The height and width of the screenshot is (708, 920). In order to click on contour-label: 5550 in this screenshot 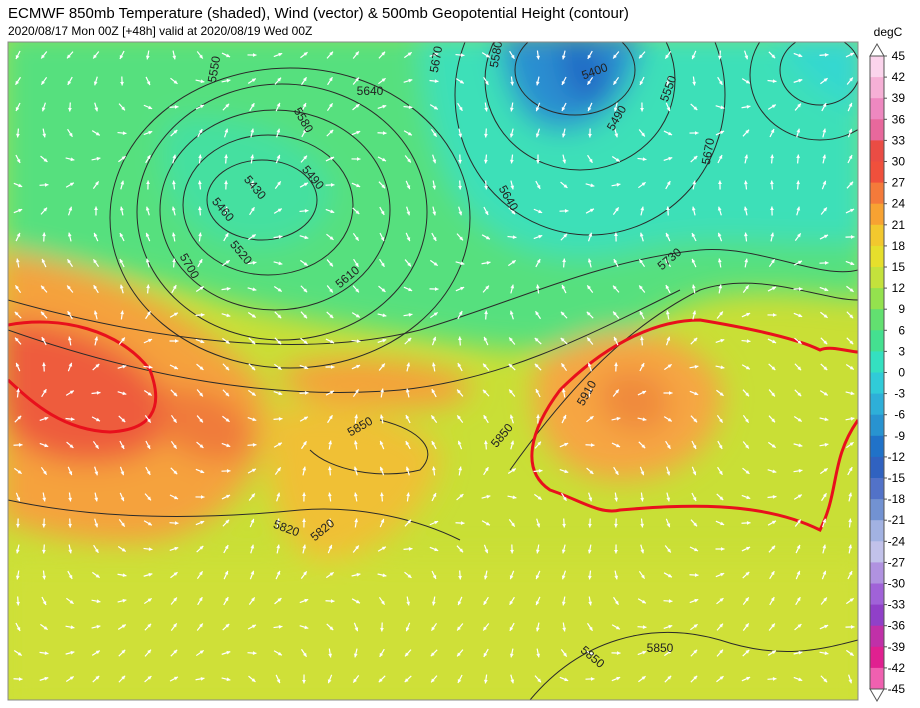, I will do `click(214, 69)`.